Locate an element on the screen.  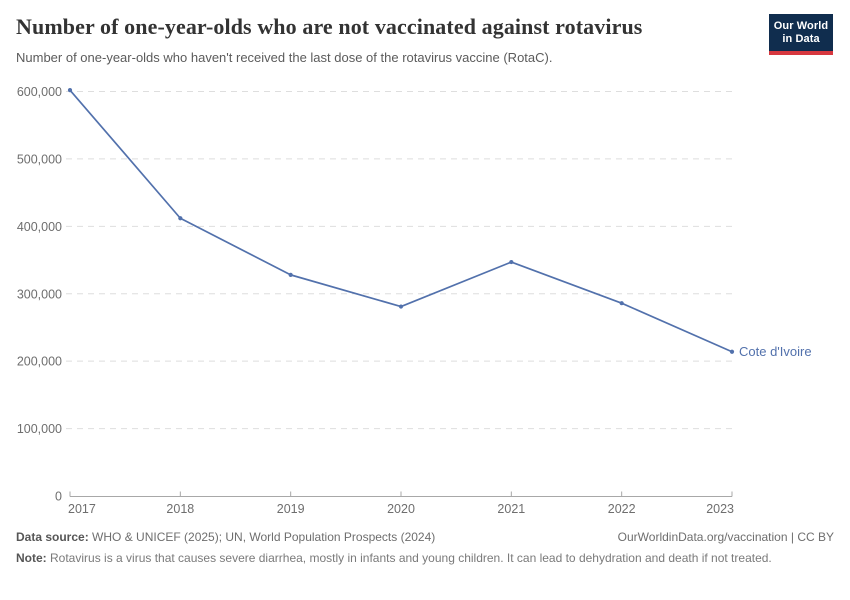
x-axis-tick-label: 2023 is located at coordinates (720, 509).